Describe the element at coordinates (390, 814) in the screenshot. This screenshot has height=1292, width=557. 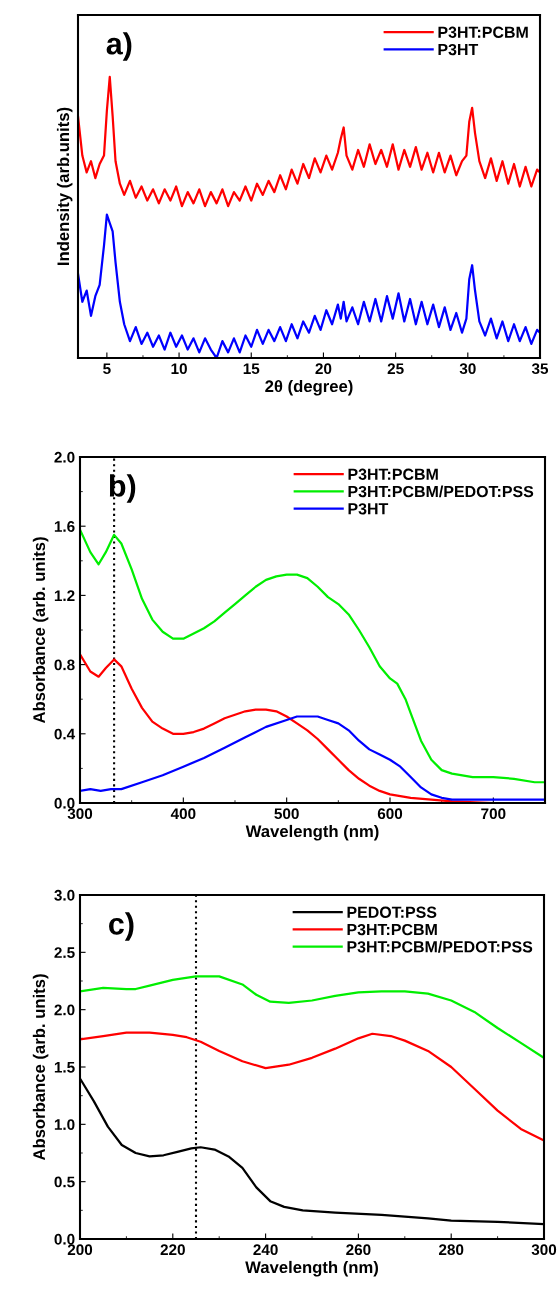
I see `x-tick-label: 600` at that location.